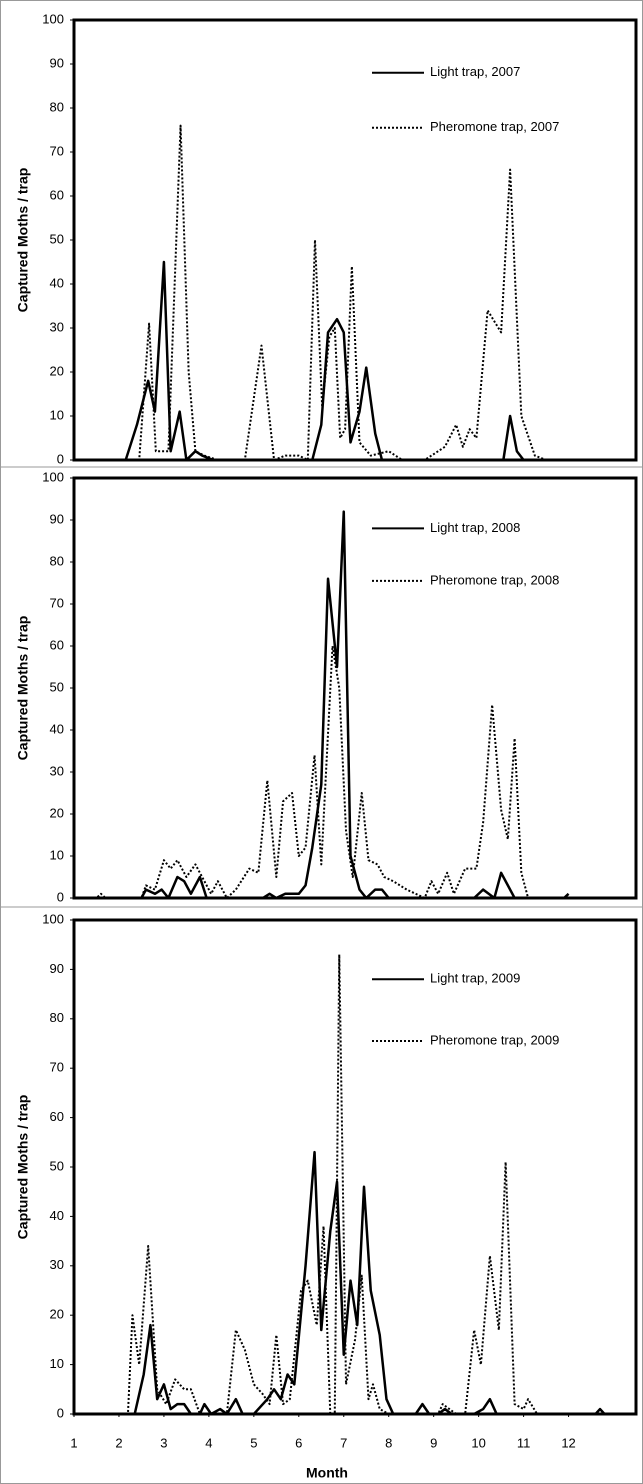  Describe the element at coordinates (475, 978) in the screenshot. I see `legend-label: Light trap, 2009` at that location.